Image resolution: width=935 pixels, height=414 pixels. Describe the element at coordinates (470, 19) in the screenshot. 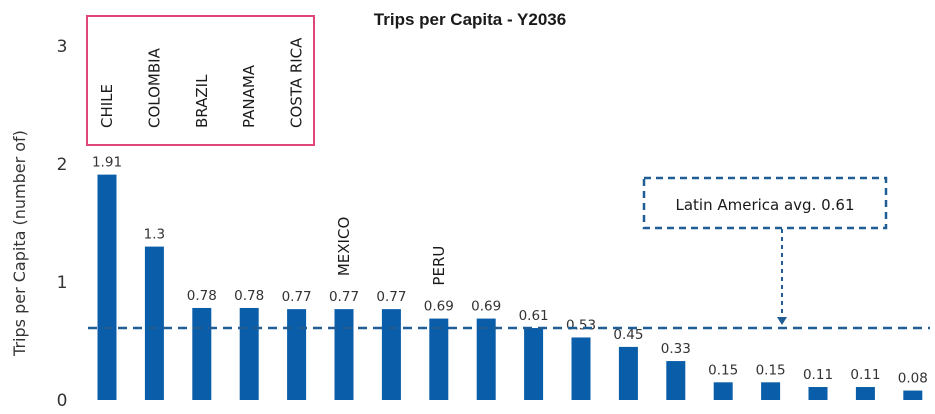

I see `chart-title: Trips per Capita - Y2036` at that location.